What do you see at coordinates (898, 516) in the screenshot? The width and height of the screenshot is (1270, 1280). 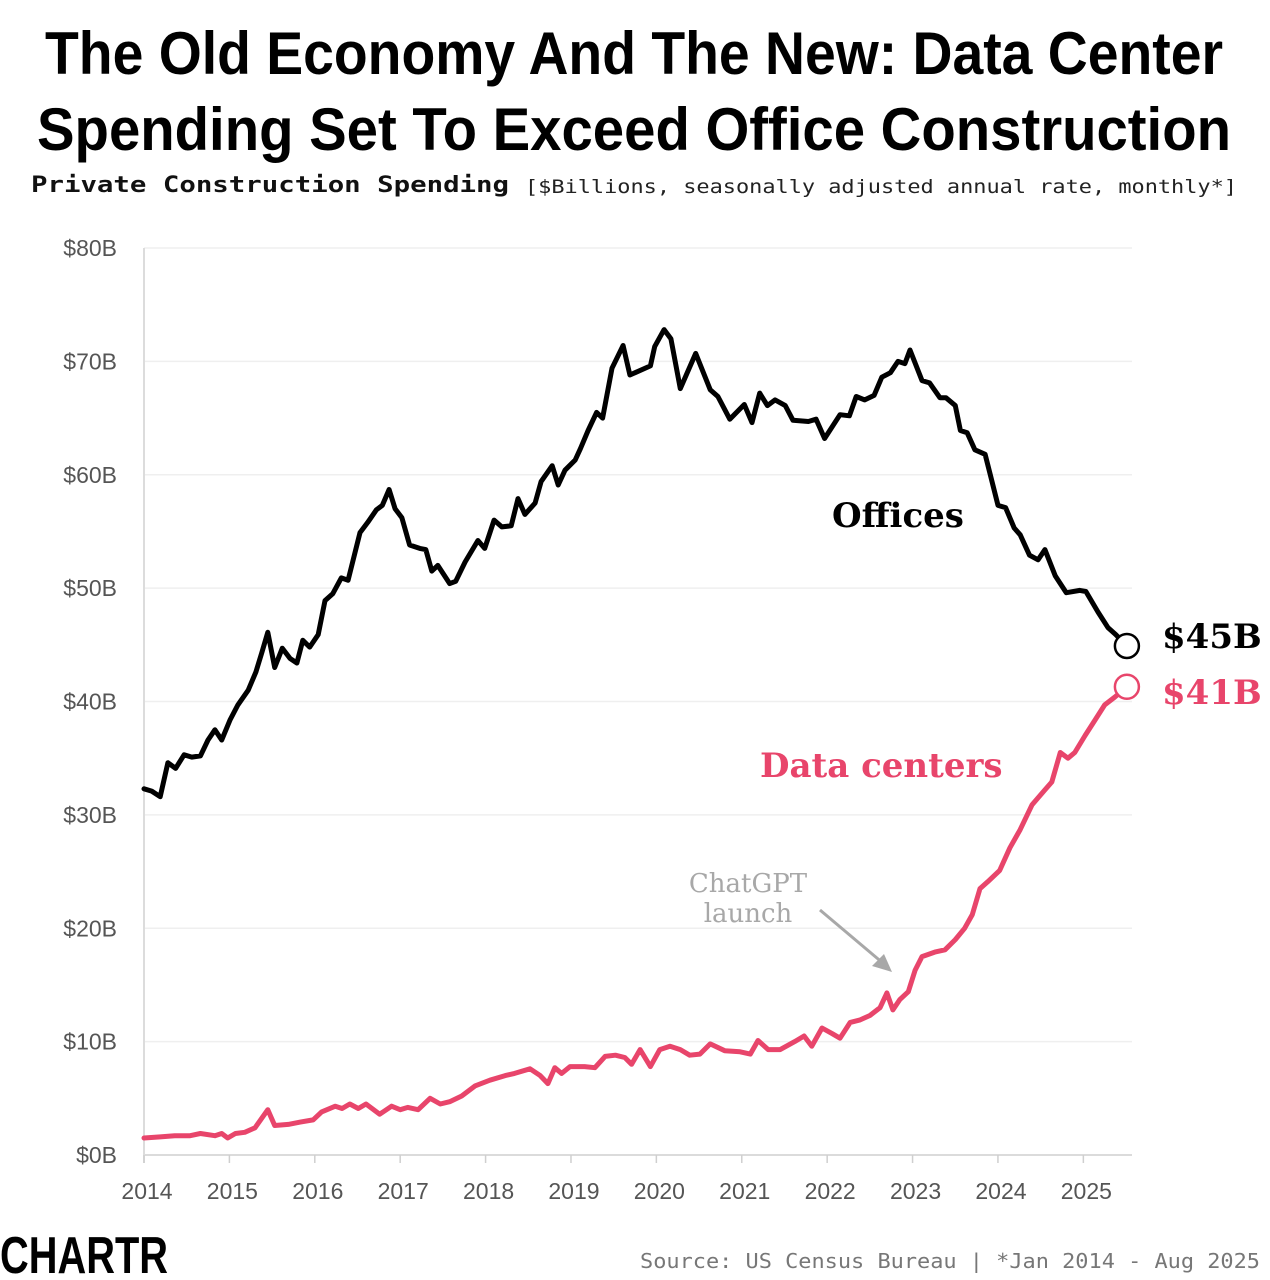 I see `offices-series-label: Offices` at bounding box center [898, 516].